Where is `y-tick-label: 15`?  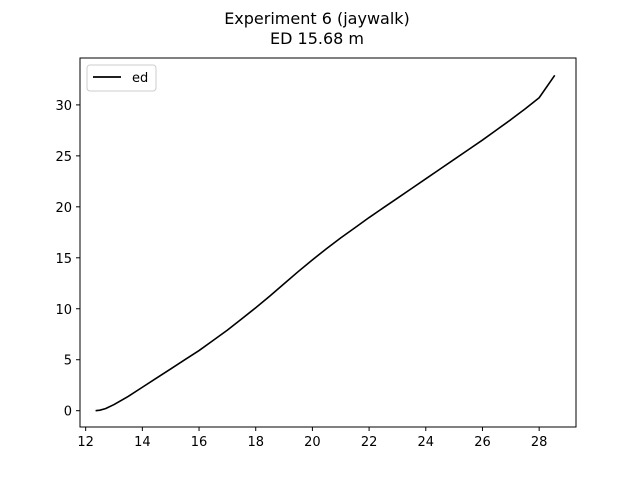
y-tick-label: 15 is located at coordinates (63, 259).